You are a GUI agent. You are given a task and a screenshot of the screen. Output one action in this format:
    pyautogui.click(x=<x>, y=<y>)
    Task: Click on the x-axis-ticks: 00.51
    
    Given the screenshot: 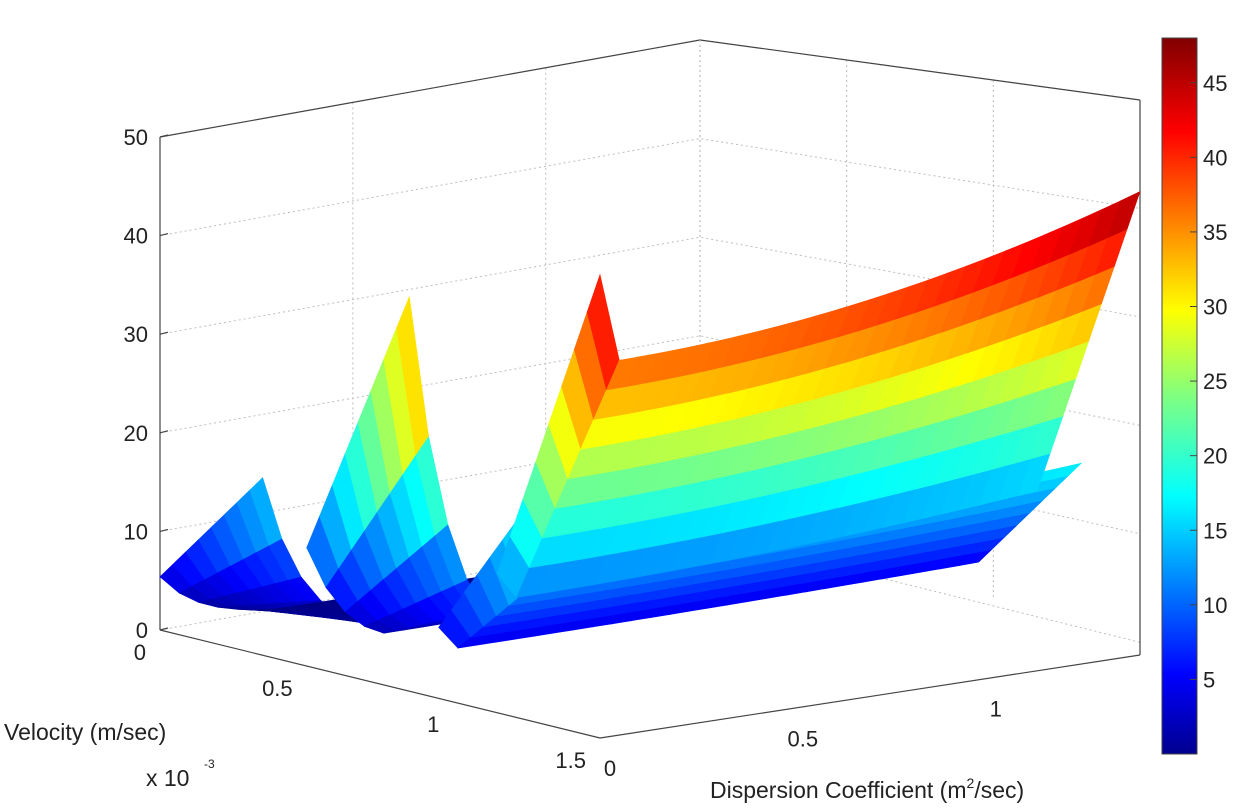 What is the action you would take?
    pyautogui.click(x=803, y=739)
    